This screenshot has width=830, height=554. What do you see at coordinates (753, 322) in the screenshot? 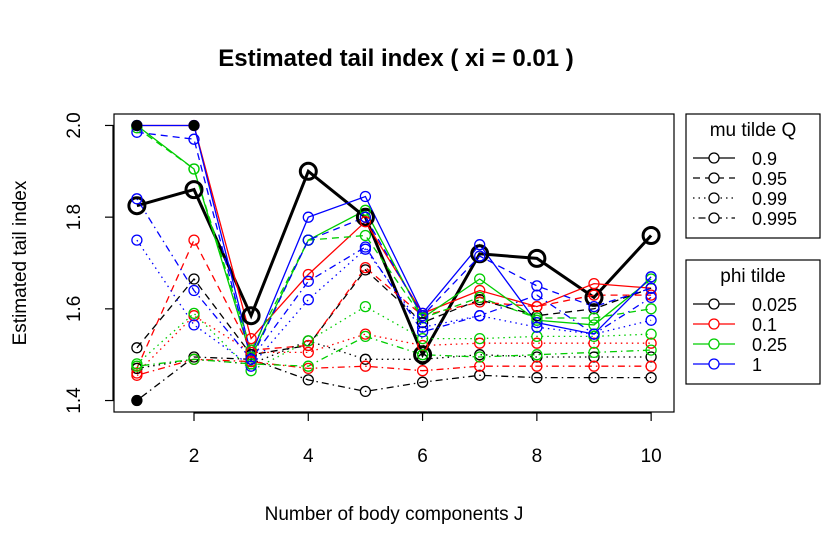
I see `legend-phi-box` at bounding box center [753, 322].